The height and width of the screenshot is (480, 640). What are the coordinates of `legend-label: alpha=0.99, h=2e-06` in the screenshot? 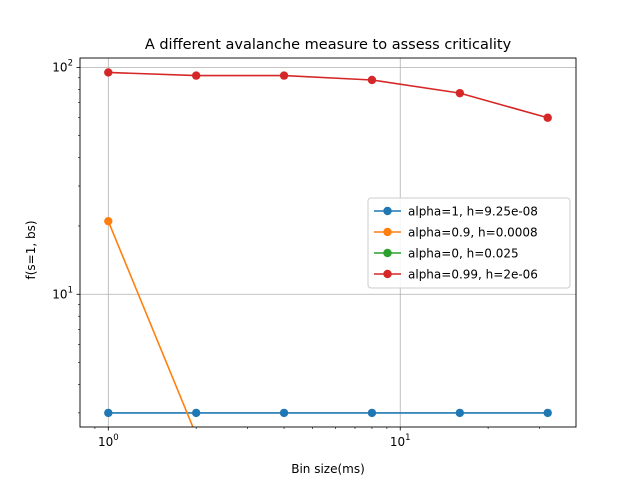 It's located at (473, 275).